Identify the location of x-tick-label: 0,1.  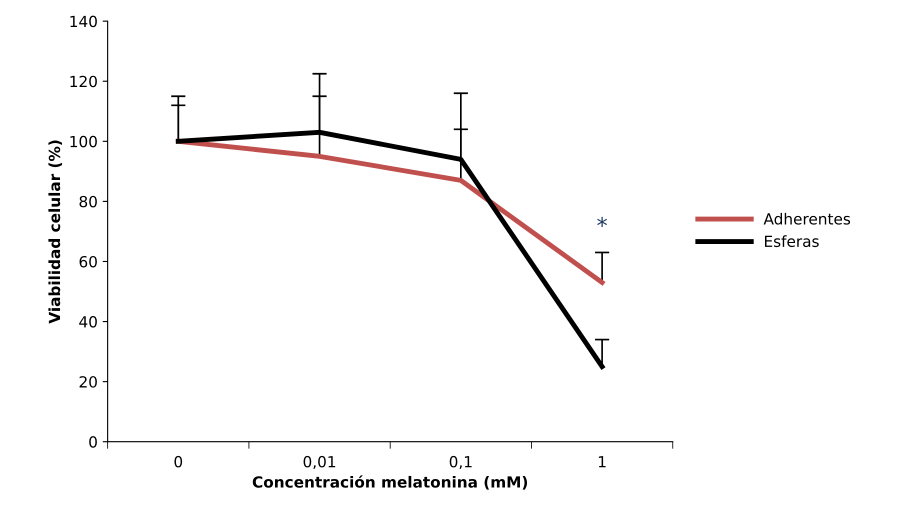
(461, 462).